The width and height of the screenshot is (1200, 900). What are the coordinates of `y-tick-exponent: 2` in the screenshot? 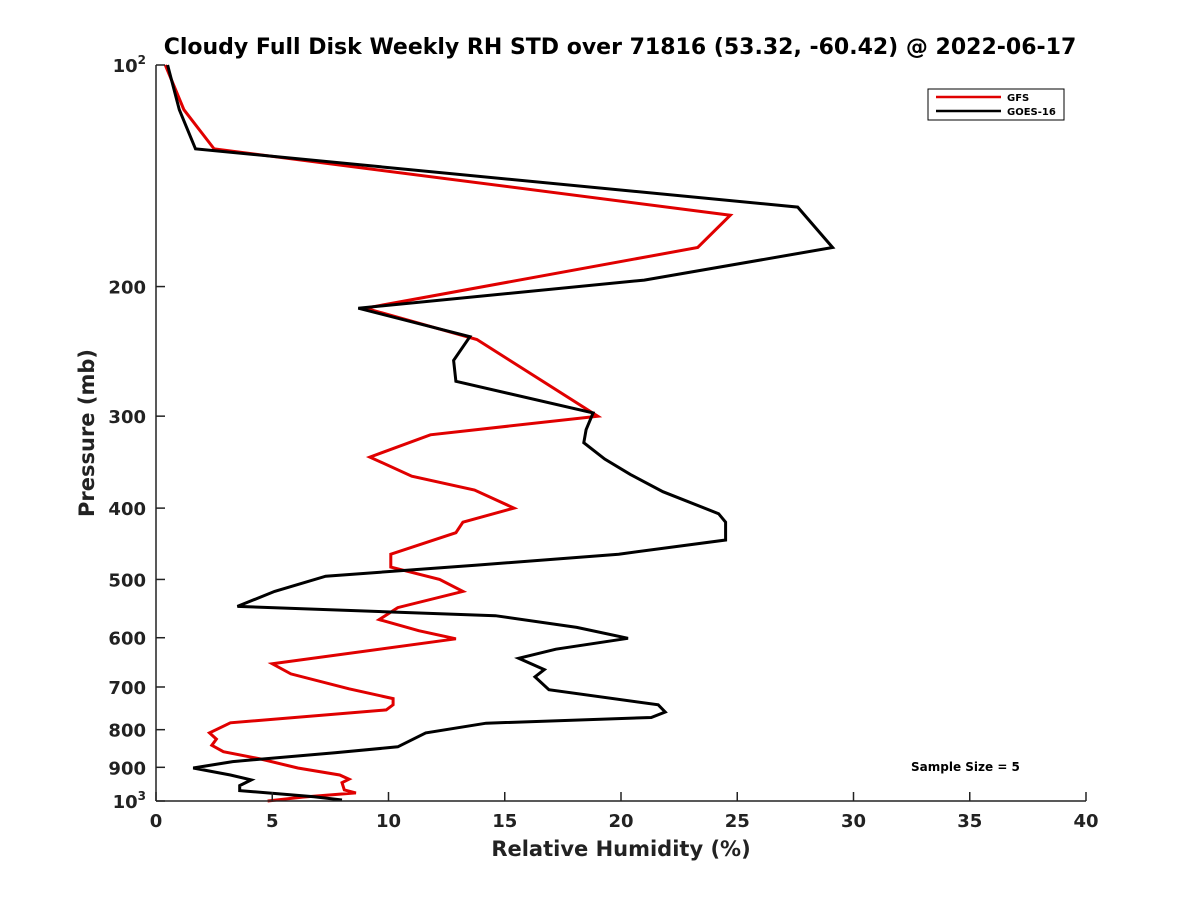 It's located at (142, 60).